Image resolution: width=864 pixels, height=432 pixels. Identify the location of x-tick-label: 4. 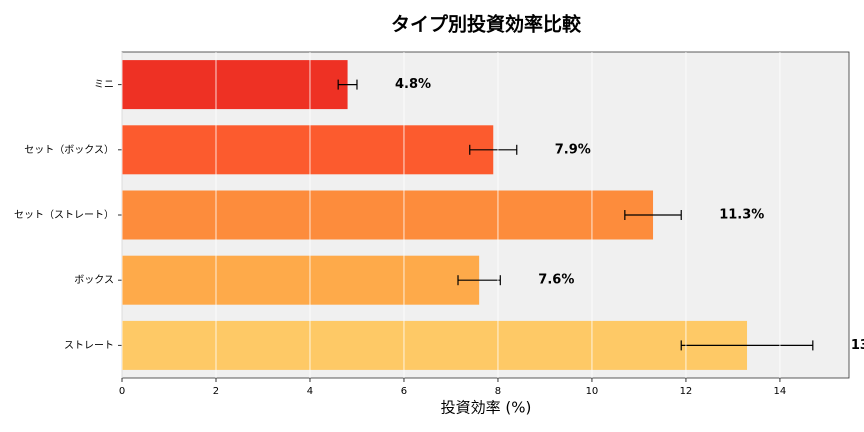
(310, 391).